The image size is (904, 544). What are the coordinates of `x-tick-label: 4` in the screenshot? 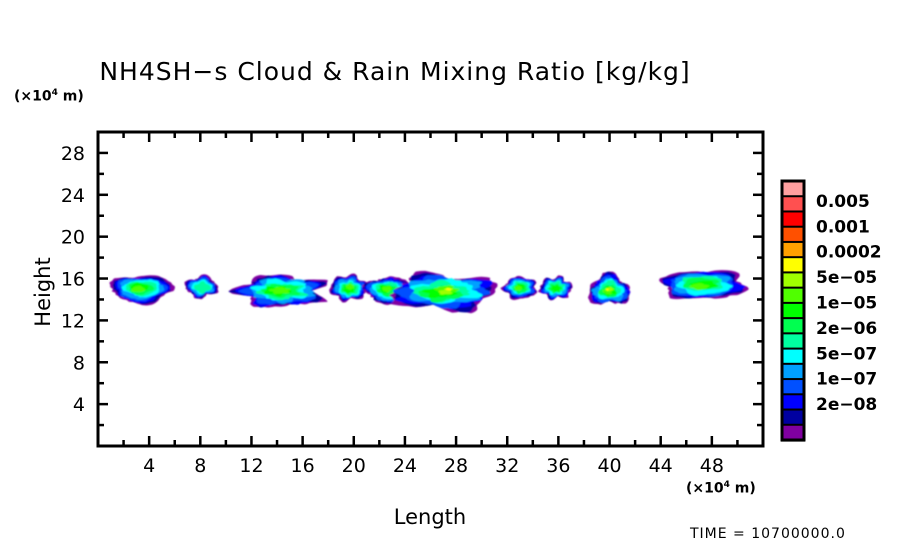 It's located at (149, 466).